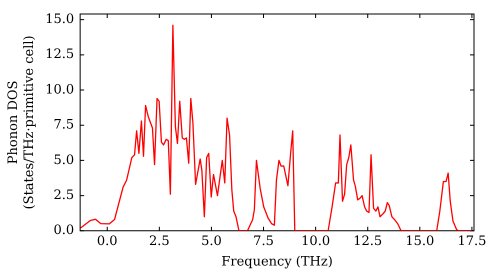  Describe the element at coordinates (59, 54) in the screenshot. I see `y-tick-label: 12.5` at that location.